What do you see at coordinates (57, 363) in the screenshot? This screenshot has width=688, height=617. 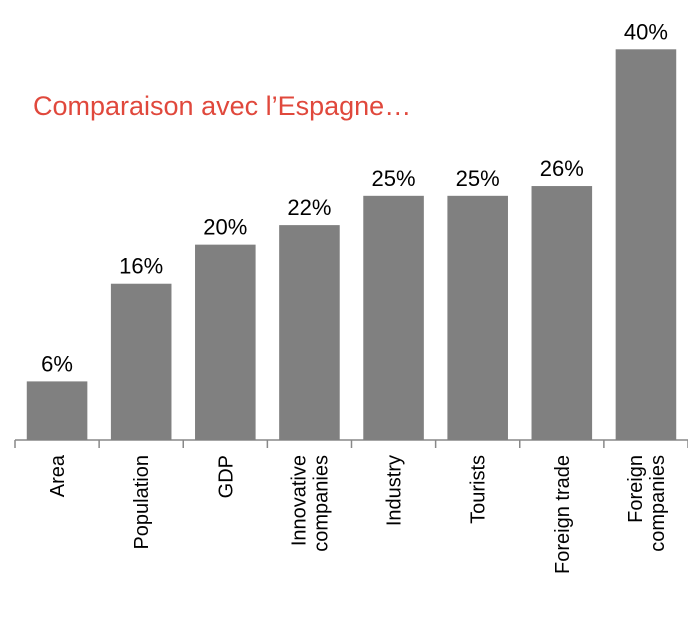 I see `value-label: 6%` at bounding box center [57, 363].